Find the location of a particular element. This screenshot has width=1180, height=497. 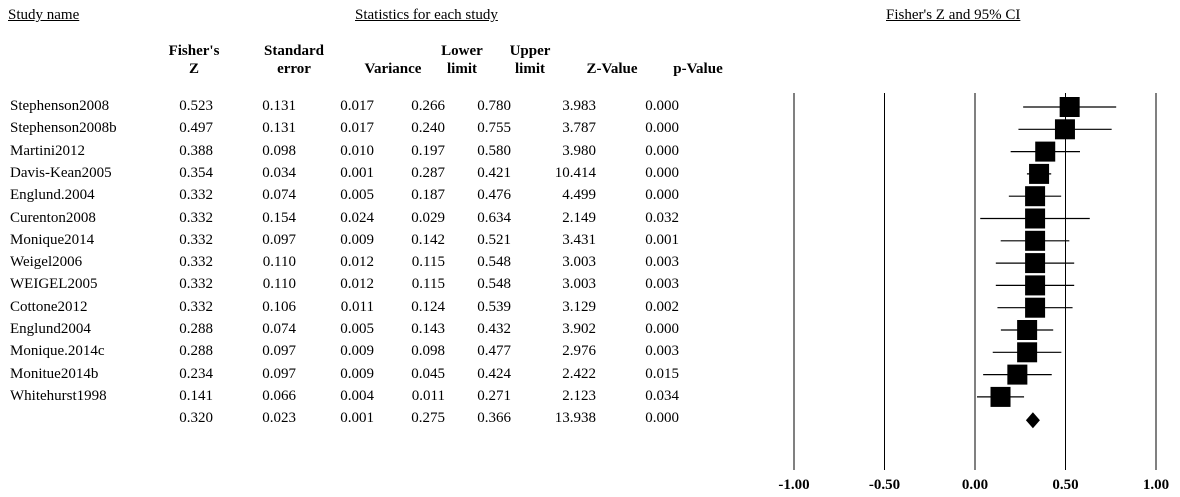

cell-zval: 4.499 is located at coordinates (579, 195).